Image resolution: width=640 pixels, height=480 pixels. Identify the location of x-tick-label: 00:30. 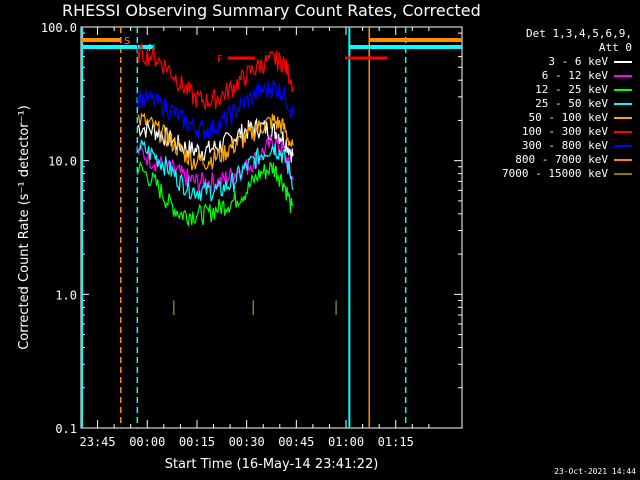
(247, 442).